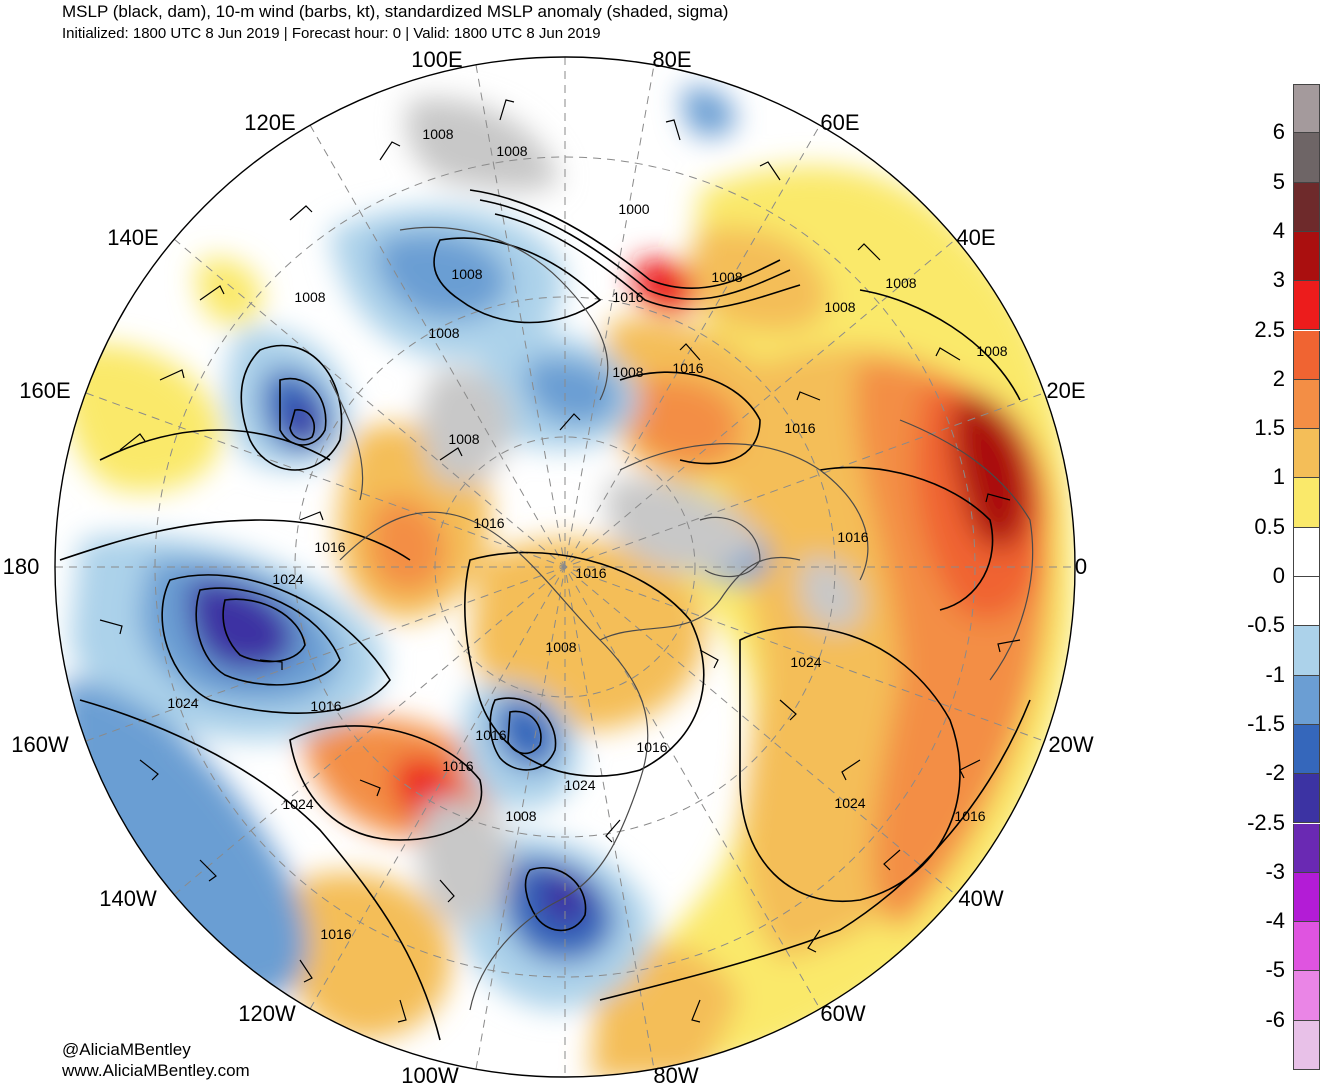 The width and height of the screenshot is (1323, 1086). I want to click on lon-label-160e: 160E, so click(44, 390).